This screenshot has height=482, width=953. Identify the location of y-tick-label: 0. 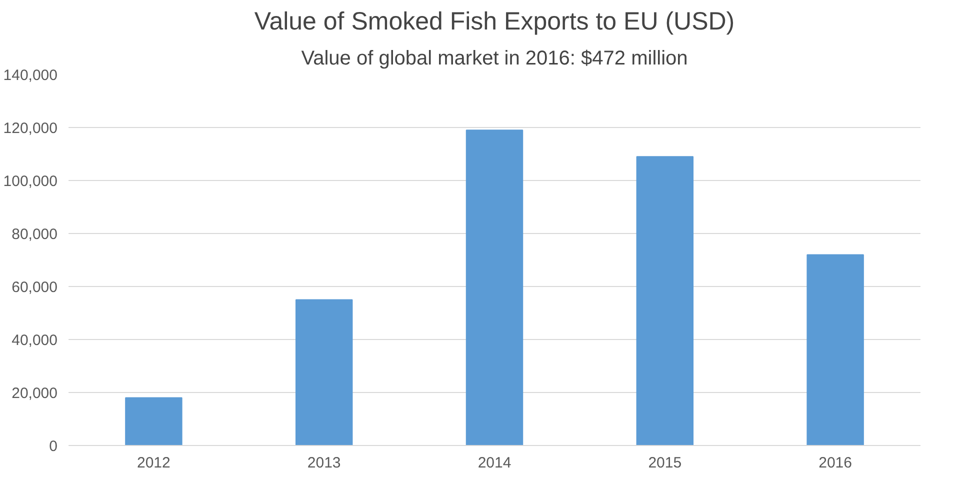
(53, 446).